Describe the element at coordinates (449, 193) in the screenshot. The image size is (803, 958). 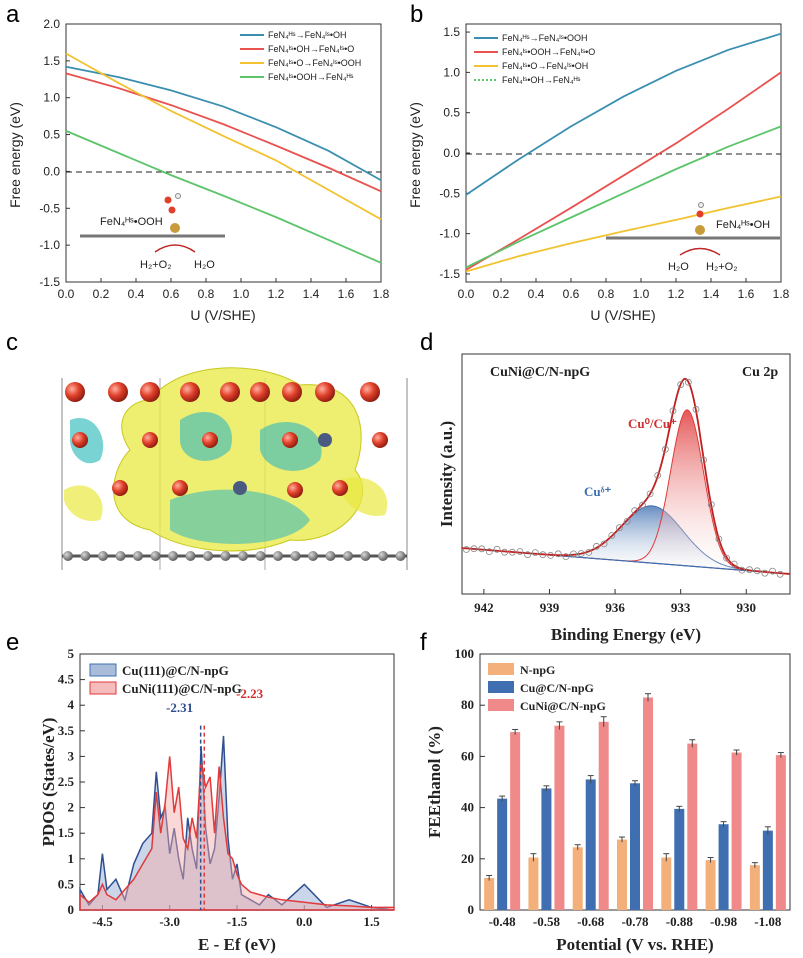
I see `panel-b-ytick-2: -0.5` at that location.